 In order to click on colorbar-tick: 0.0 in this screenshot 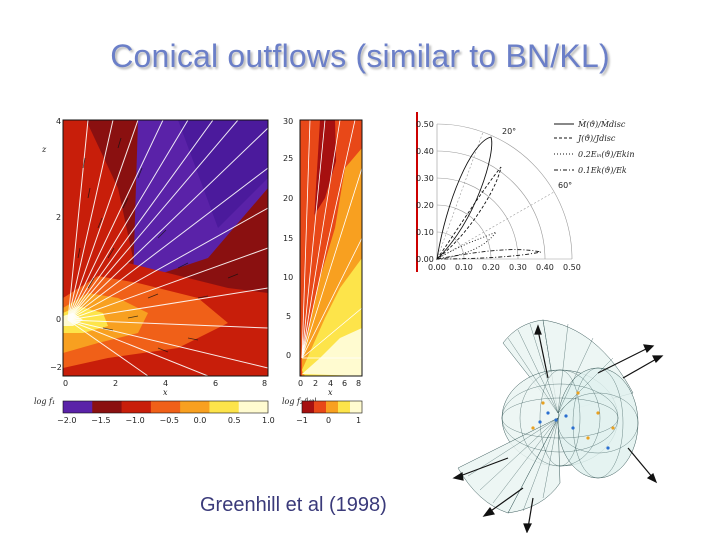, I will do `click(200, 420)`.